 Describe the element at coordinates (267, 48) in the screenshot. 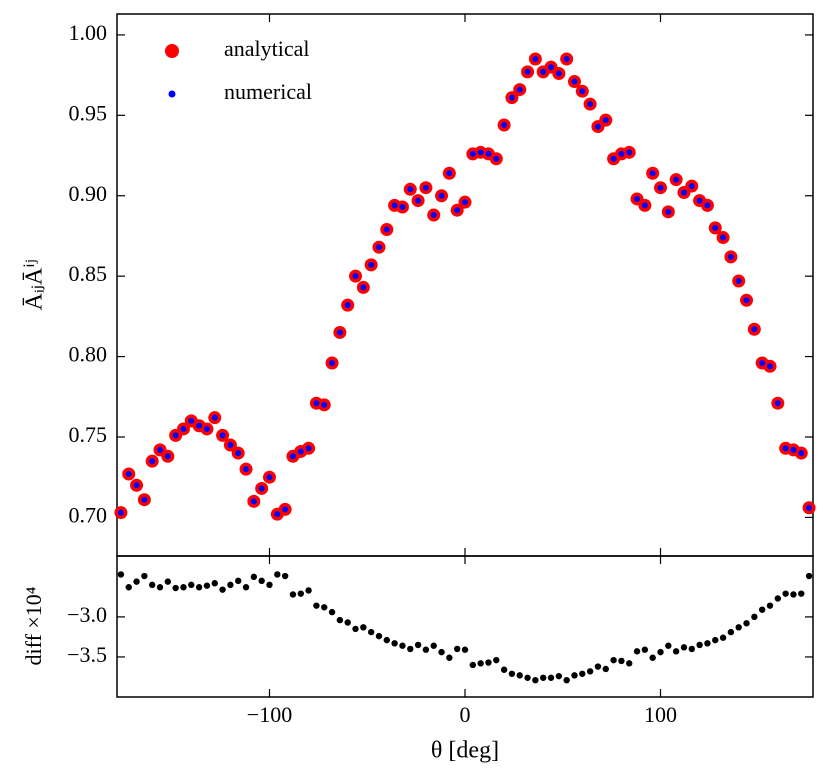

I see `legend-label: analytical` at that location.